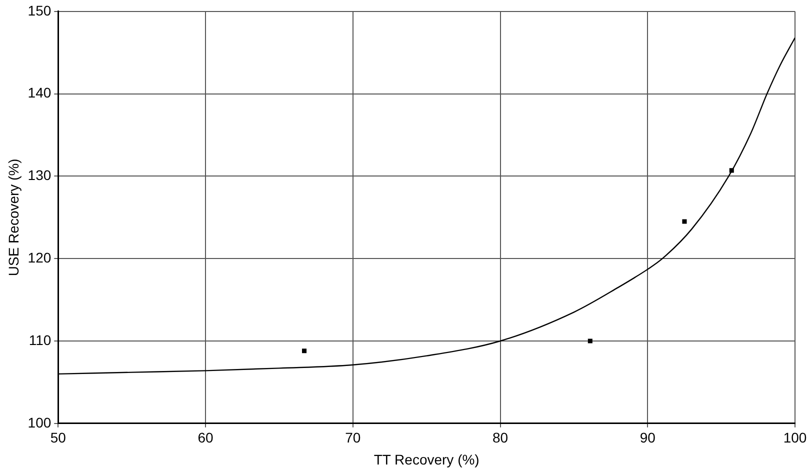 Image resolution: width=811 pixels, height=473 pixels. What do you see at coordinates (795, 438) in the screenshot?
I see `x-tick-label: 100` at bounding box center [795, 438].